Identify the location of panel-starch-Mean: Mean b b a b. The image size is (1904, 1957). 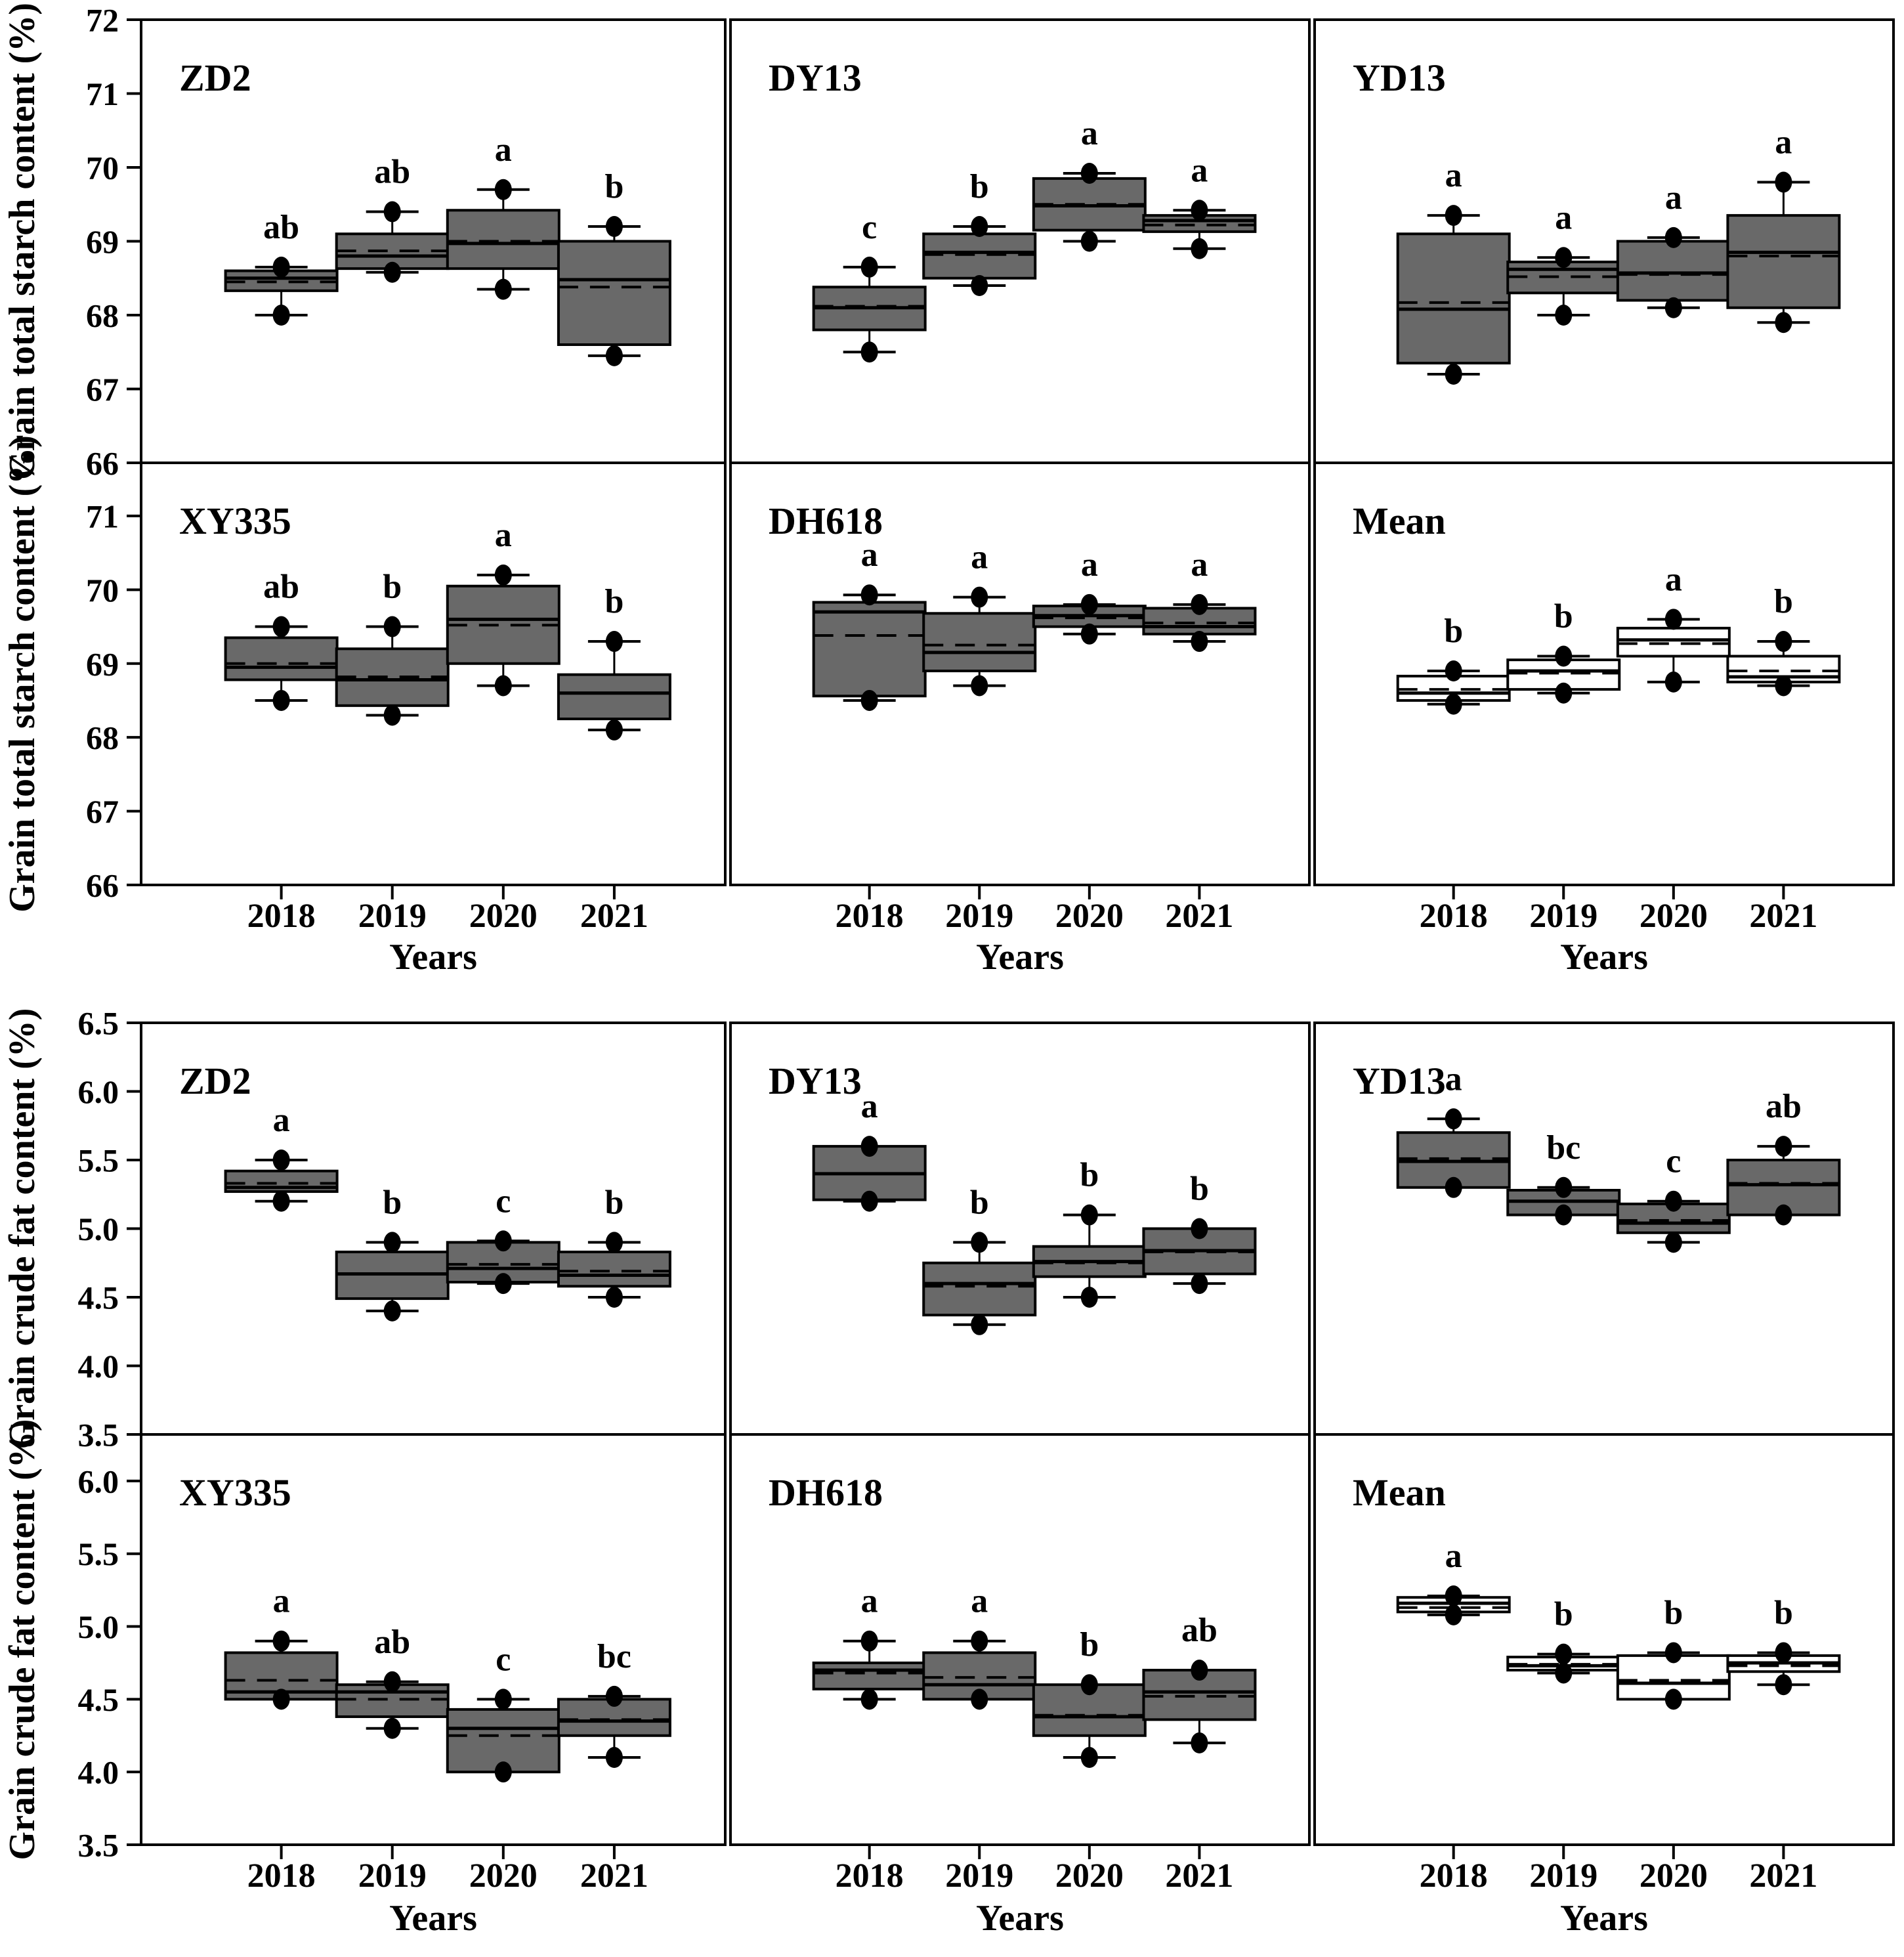
(1604, 674).